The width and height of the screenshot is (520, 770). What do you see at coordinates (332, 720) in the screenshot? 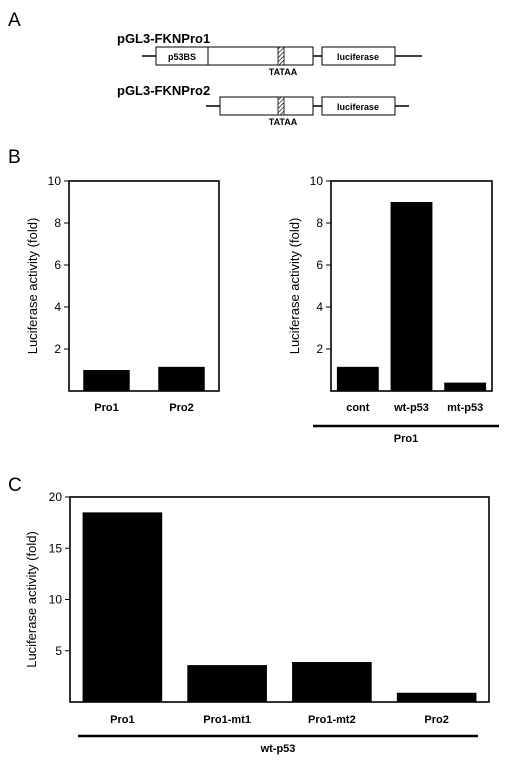
I see `x-tick-label: Pro1-mt2` at bounding box center [332, 720].